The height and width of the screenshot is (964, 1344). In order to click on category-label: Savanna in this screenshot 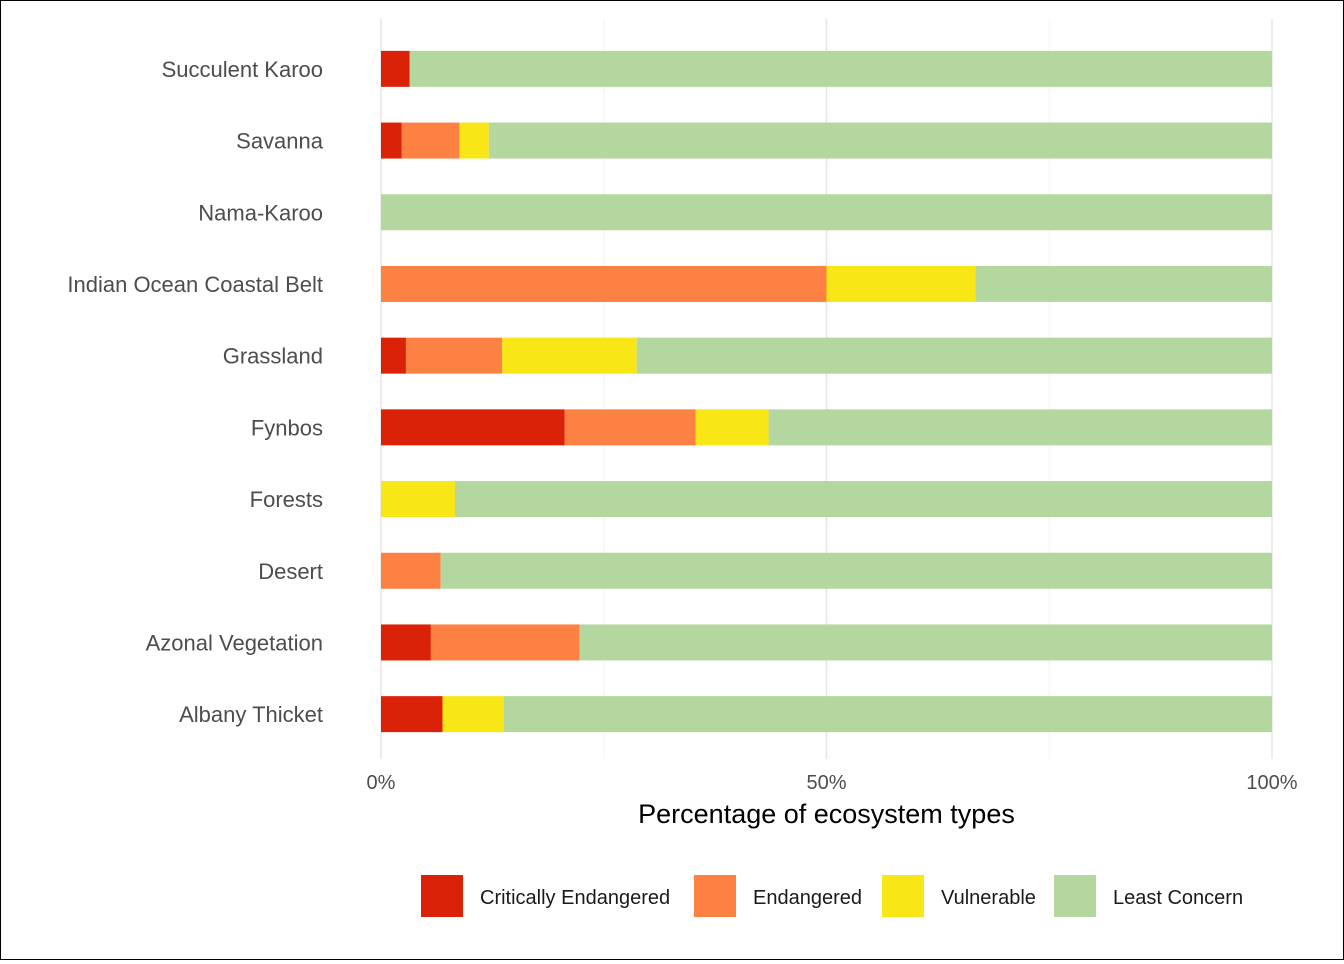, I will do `click(280, 141)`.